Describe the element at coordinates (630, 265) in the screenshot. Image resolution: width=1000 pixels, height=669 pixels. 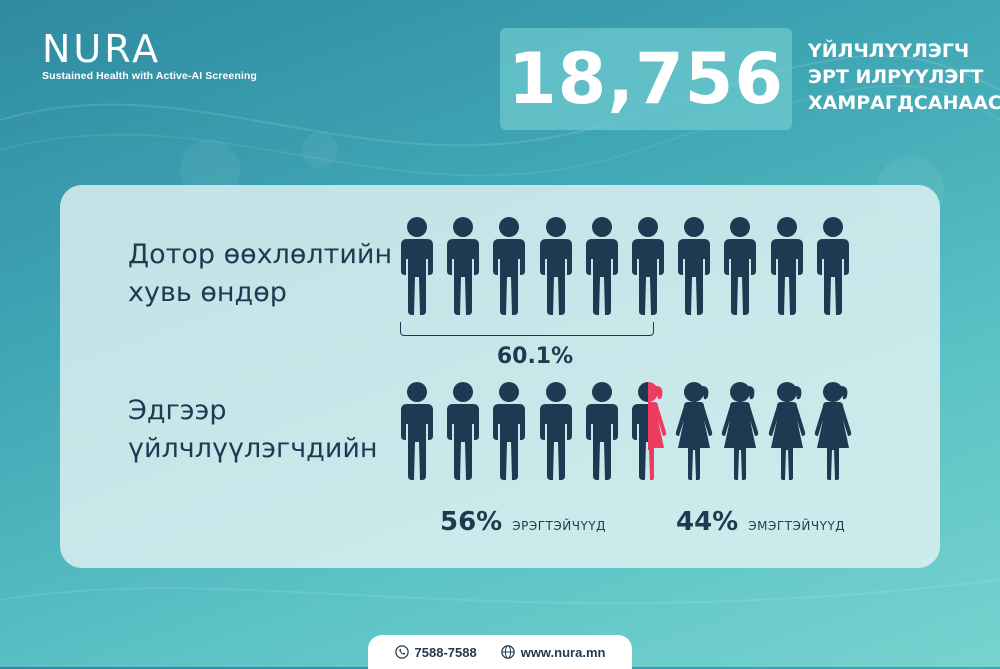
I see `obesity-people-row` at that location.